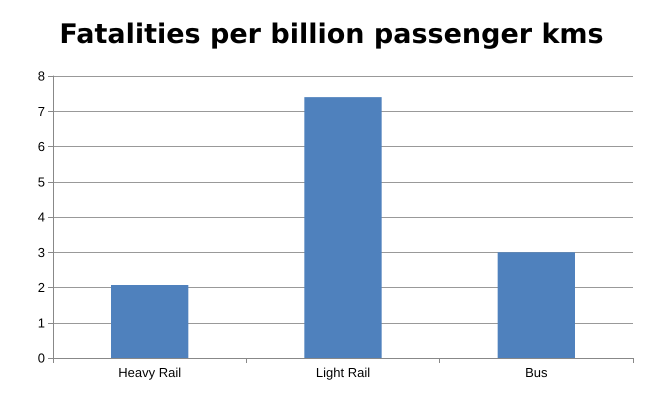 This screenshot has height=406, width=663. Describe the element at coordinates (41, 111) in the screenshot. I see `y-tick-label: 7` at that location.